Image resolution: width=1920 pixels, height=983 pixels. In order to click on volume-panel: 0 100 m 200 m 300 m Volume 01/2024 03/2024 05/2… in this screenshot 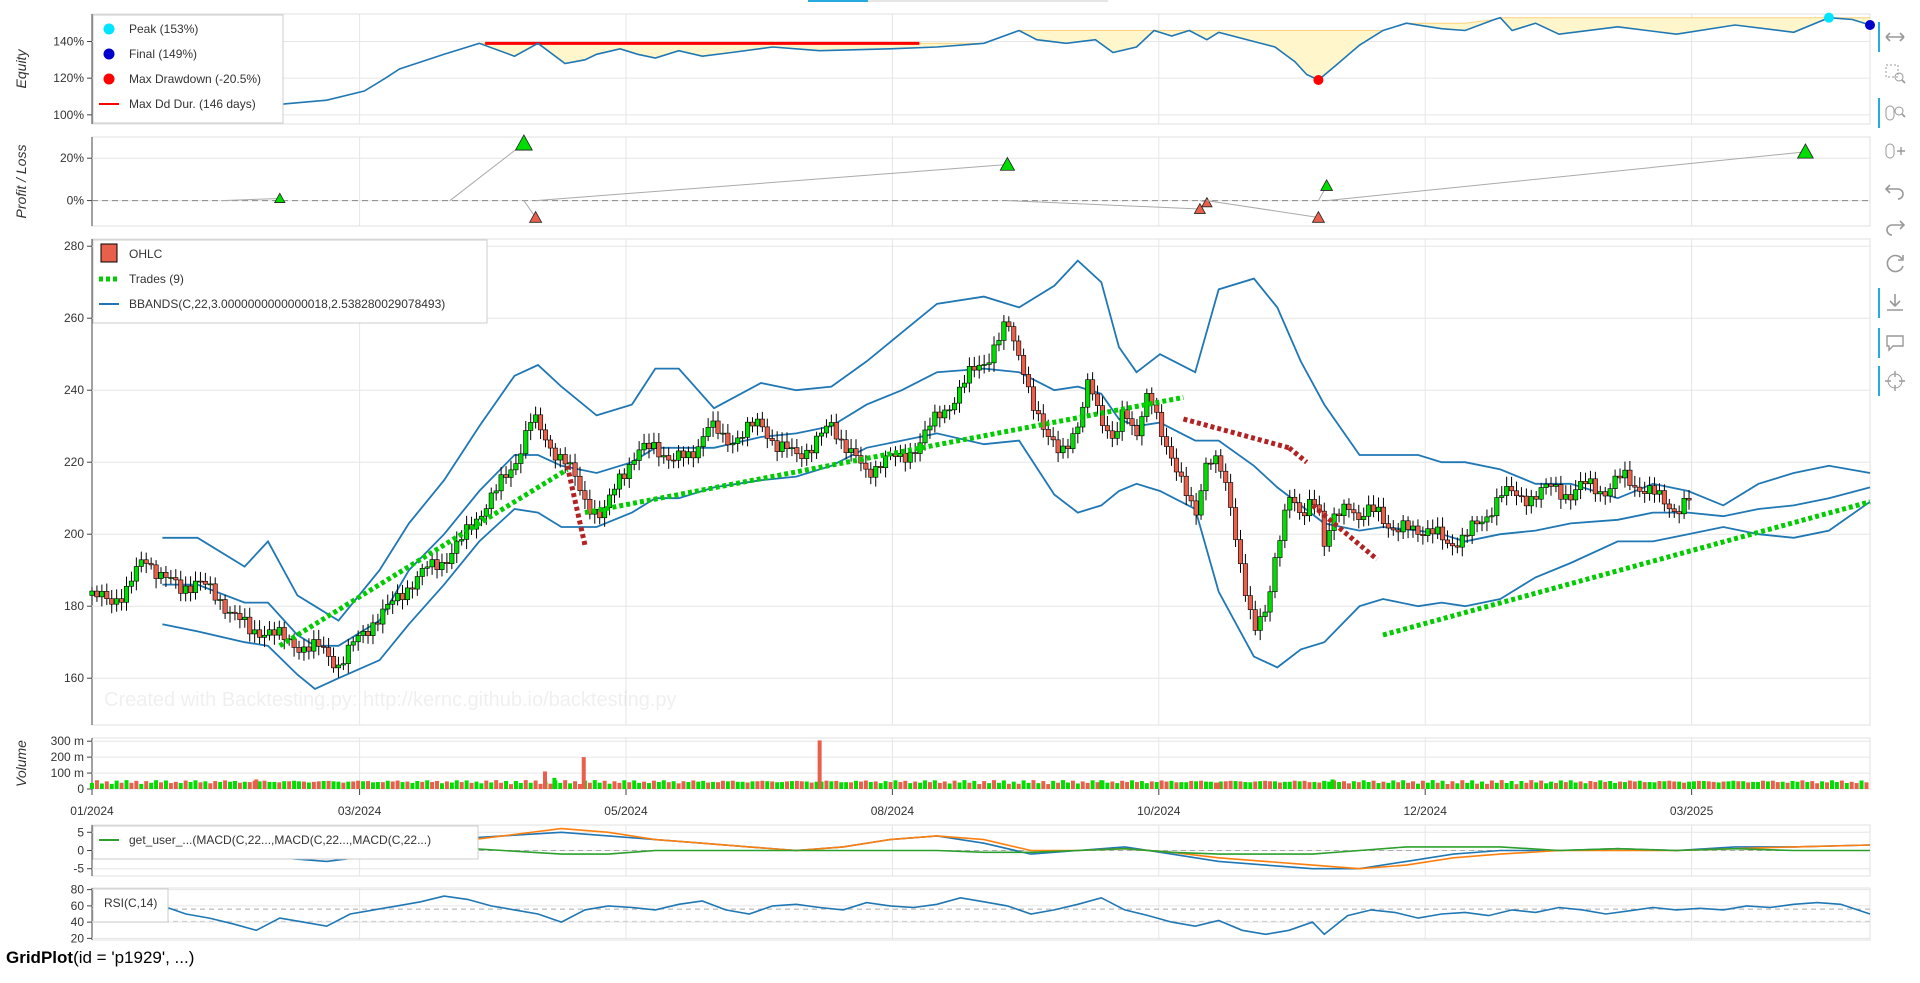, I will do `click(942, 776)`.